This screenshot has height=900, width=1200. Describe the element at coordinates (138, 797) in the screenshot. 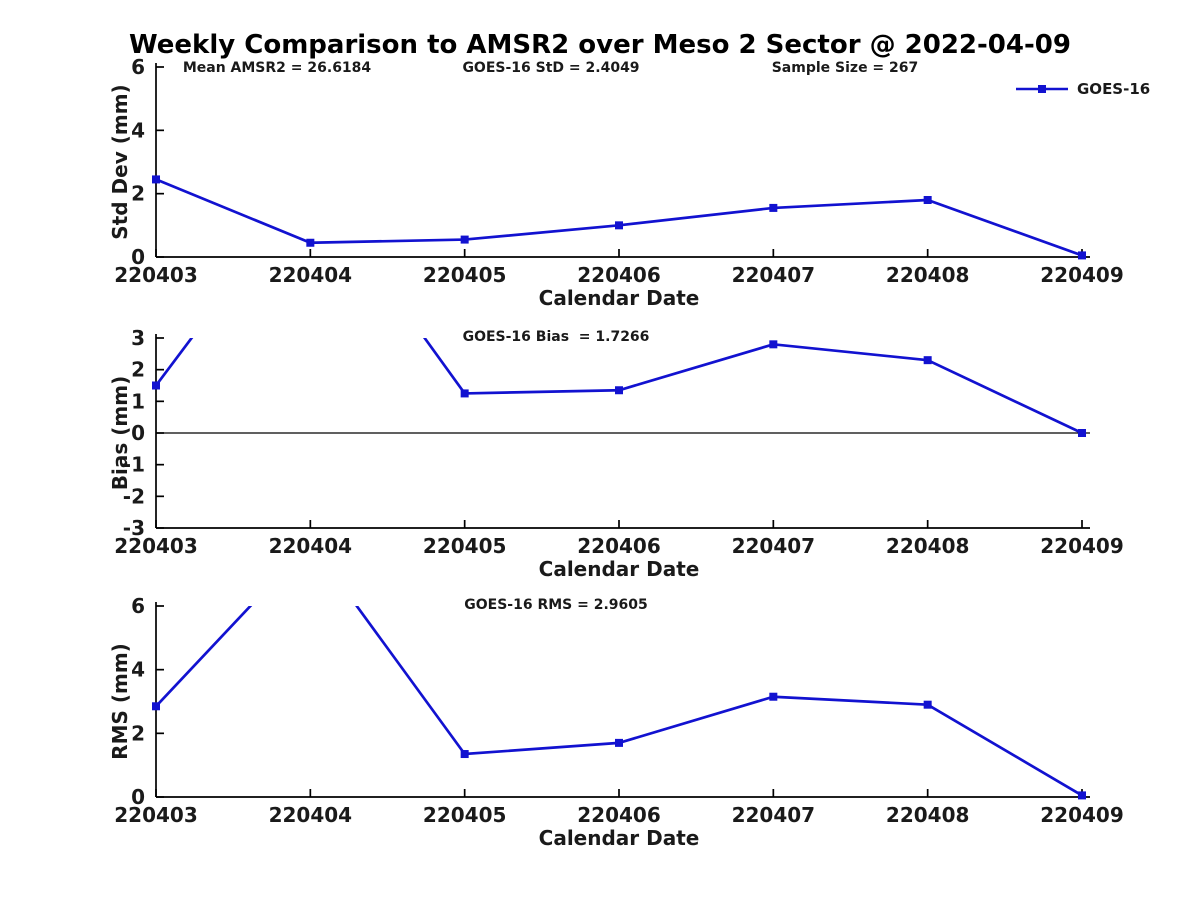

I see `rms-y-tick-label: 0` at that location.